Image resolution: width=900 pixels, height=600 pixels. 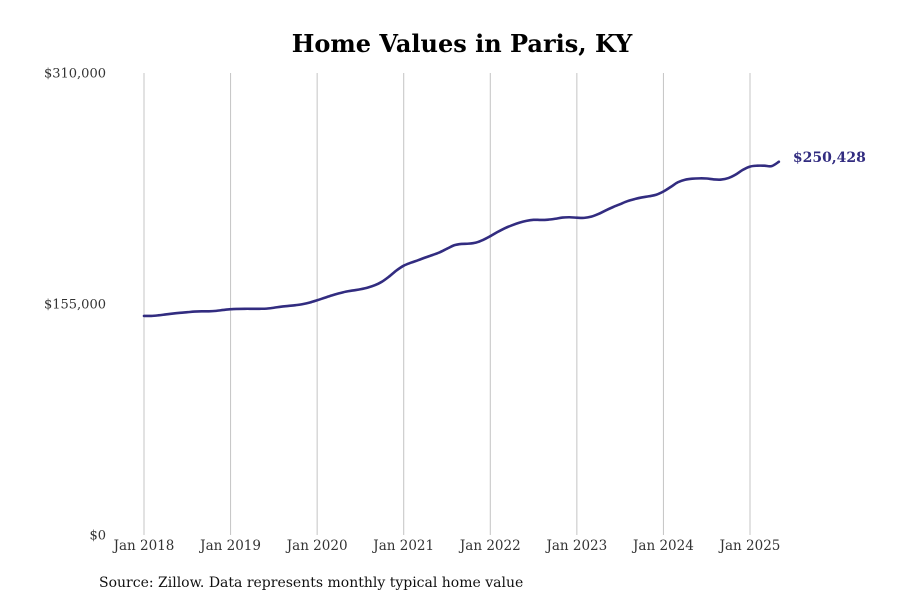 I want to click on x-tick-label: Jan 2019, so click(x=229, y=546).